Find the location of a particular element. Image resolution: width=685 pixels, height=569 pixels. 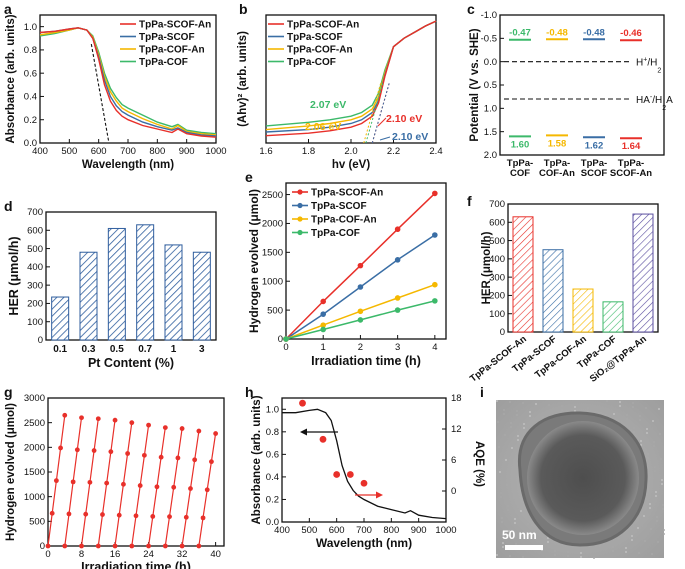

panel-label-c: c is located at coordinates (471, 9).